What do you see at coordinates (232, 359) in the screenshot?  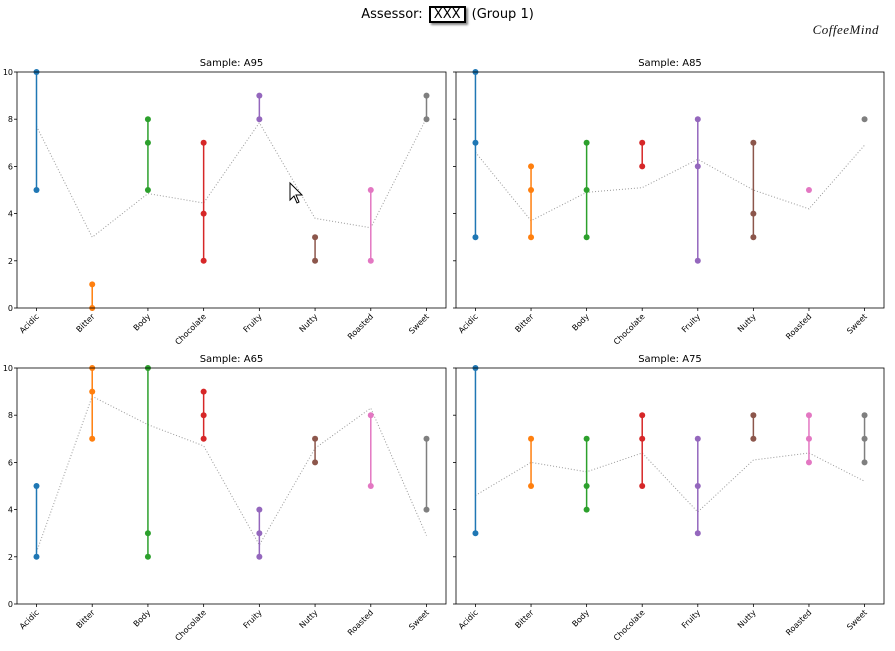 I see `subplot-title: Sample: A65` at bounding box center [232, 359].